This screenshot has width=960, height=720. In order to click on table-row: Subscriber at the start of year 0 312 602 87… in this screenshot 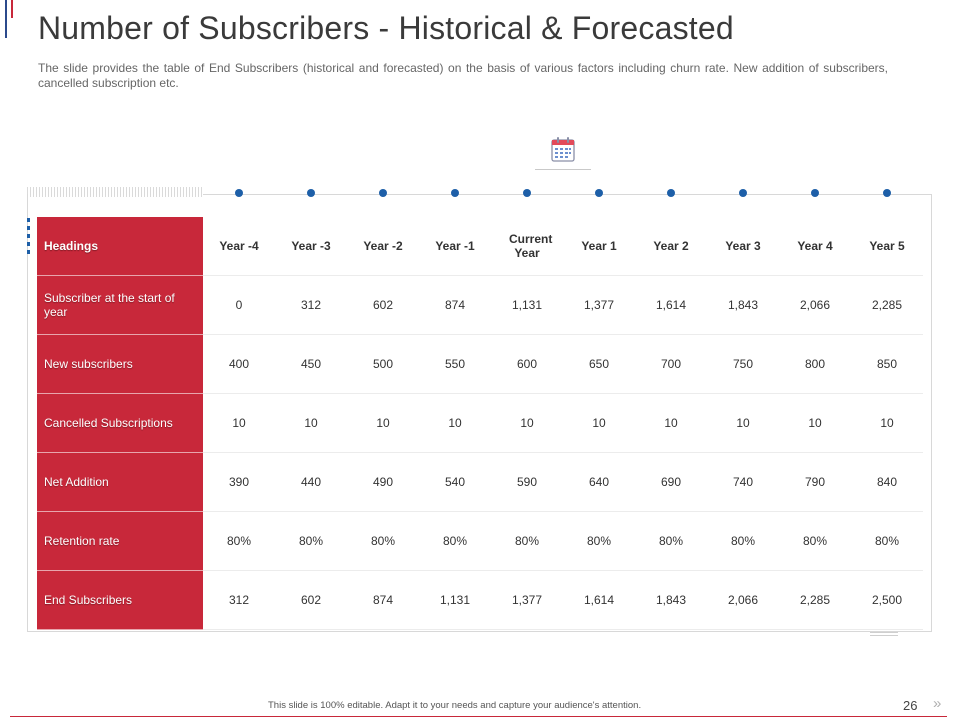, I will do `click(480, 305)`.